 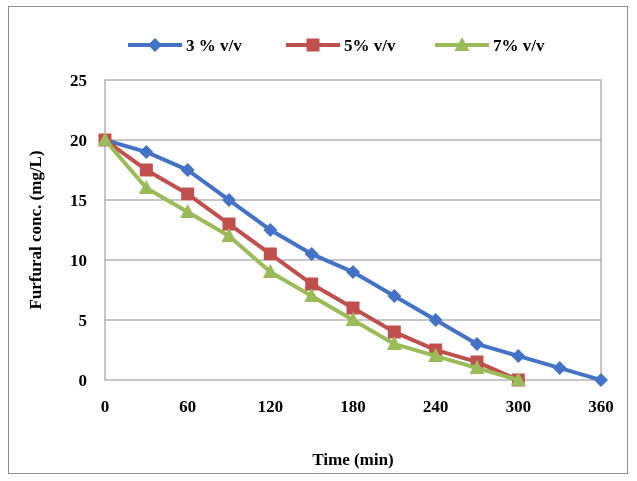 I want to click on x-tick-label-360: 360, so click(x=601, y=406).